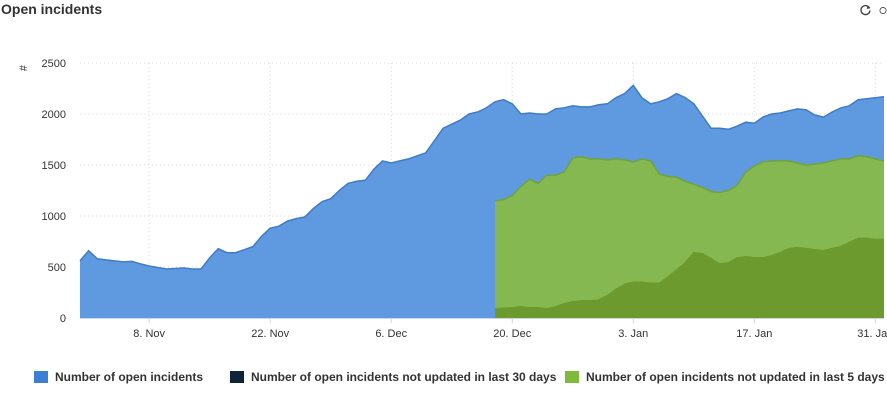  I want to click on y-tick-label: 2000, so click(54, 115).